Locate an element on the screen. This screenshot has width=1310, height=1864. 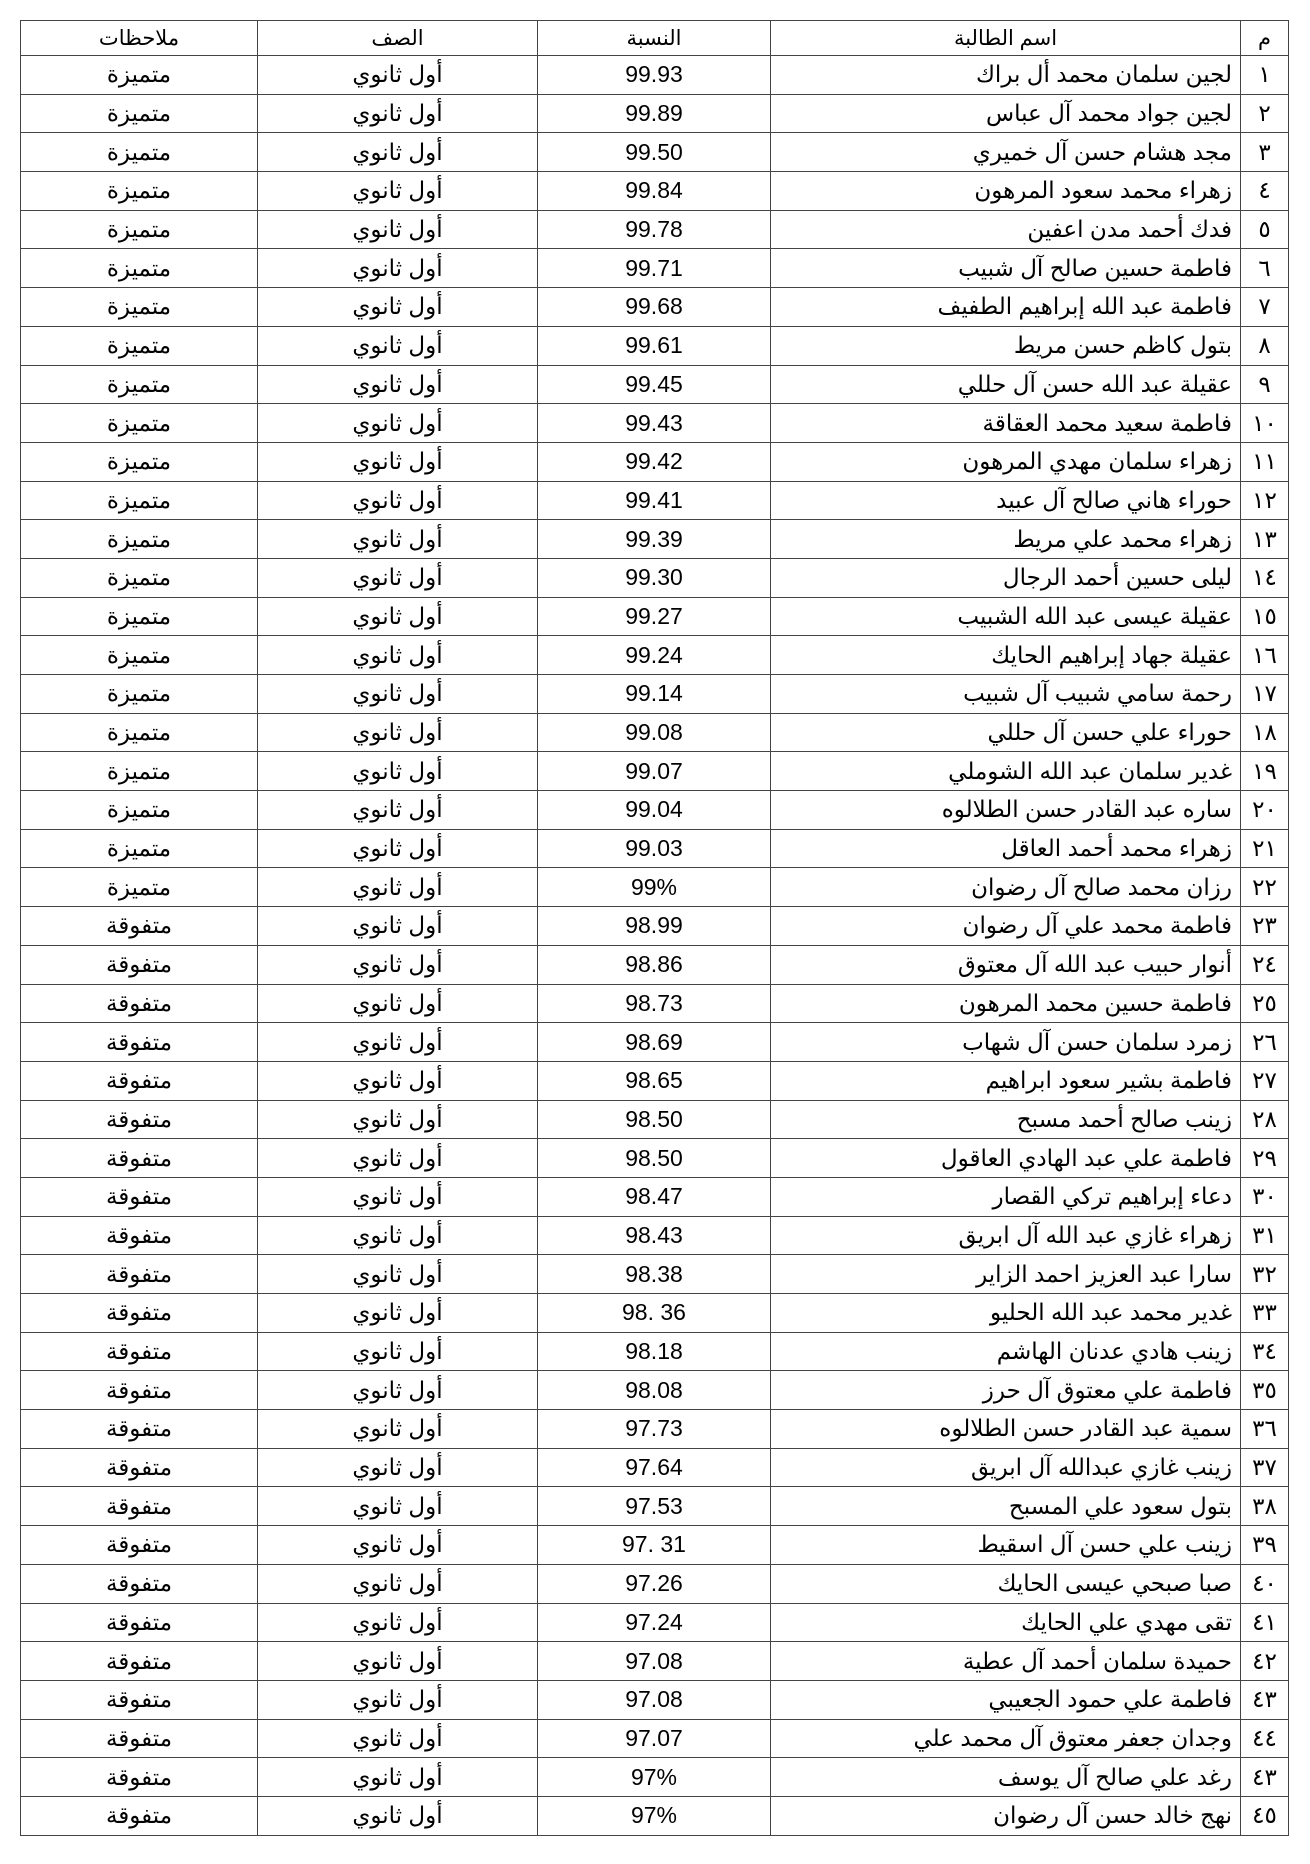
row-number: ١٨ is located at coordinates (1264, 732).